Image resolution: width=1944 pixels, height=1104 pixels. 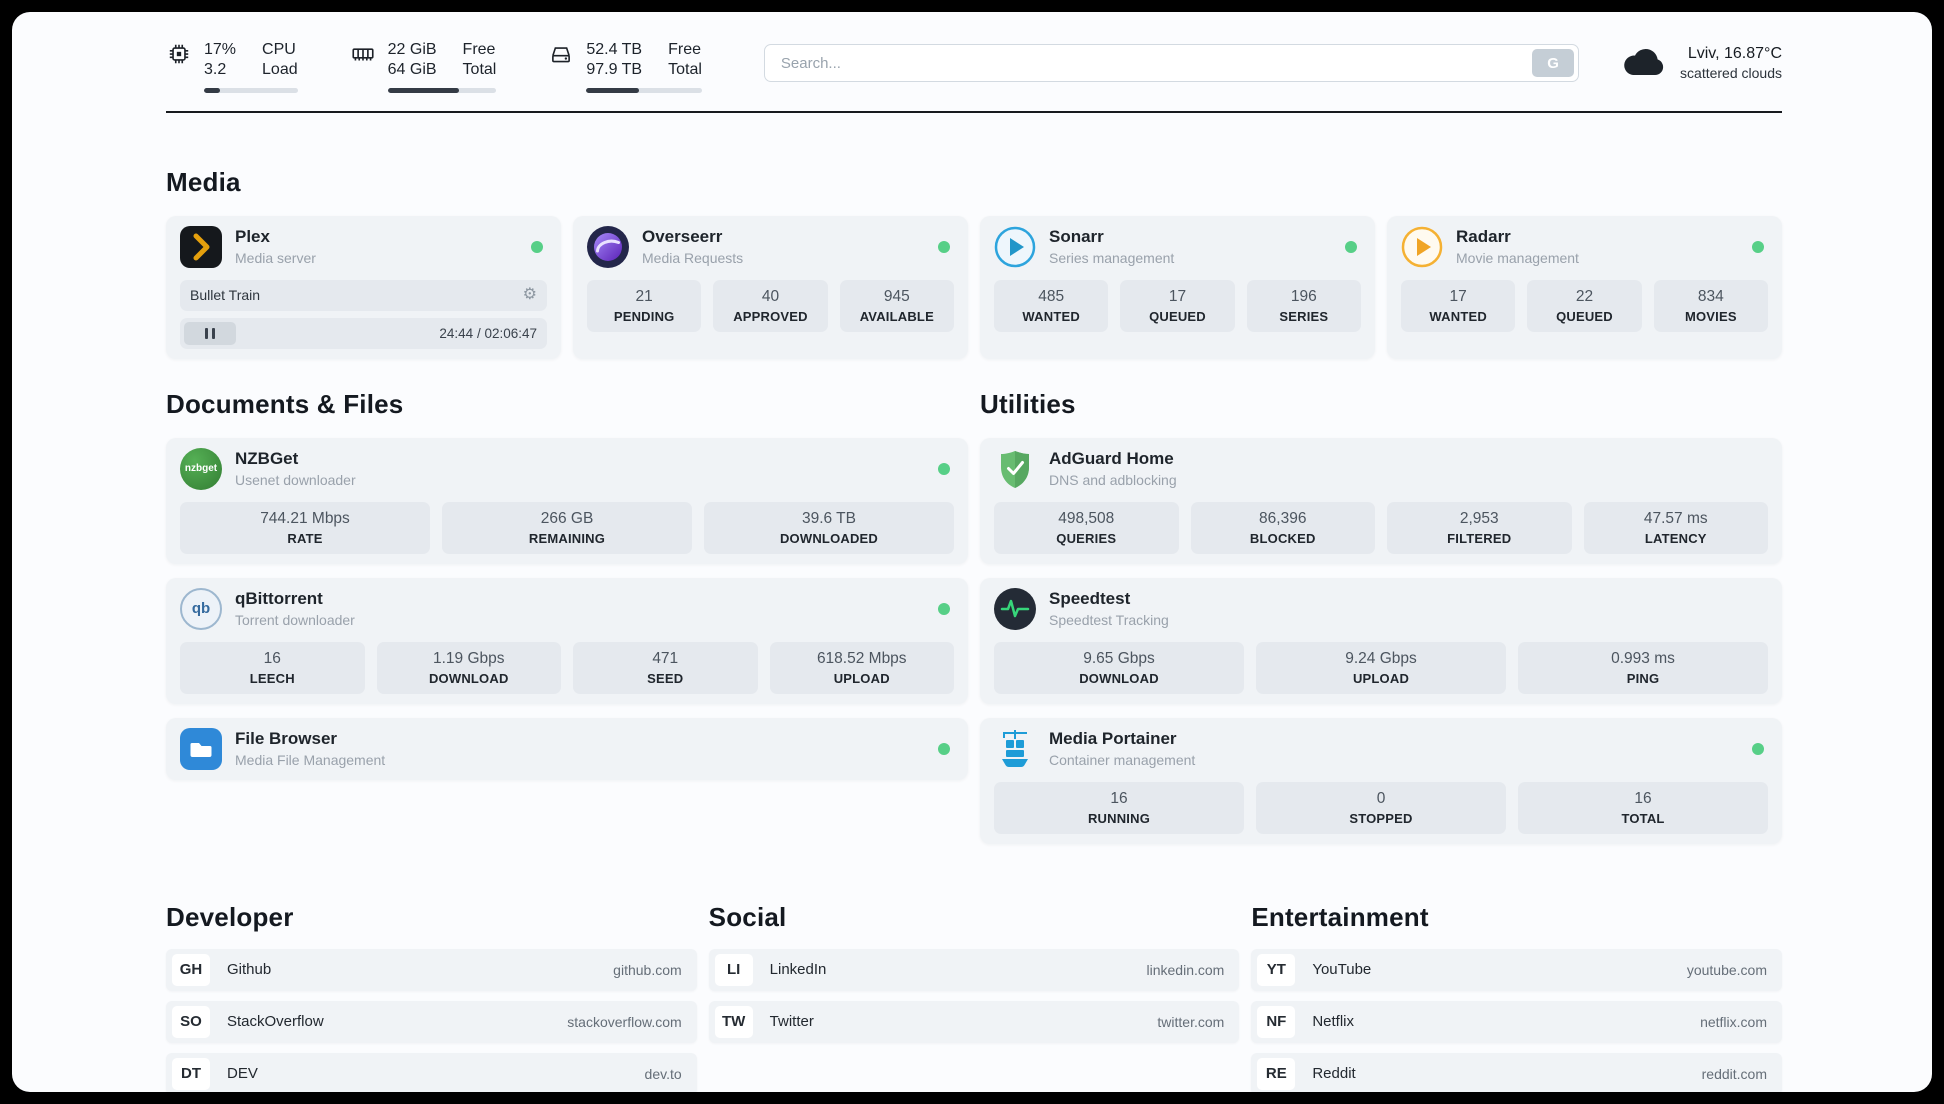 What do you see at coordinates (974, 111) in the screenshot?
I see `header-divider` at bounding box center [974, 111].